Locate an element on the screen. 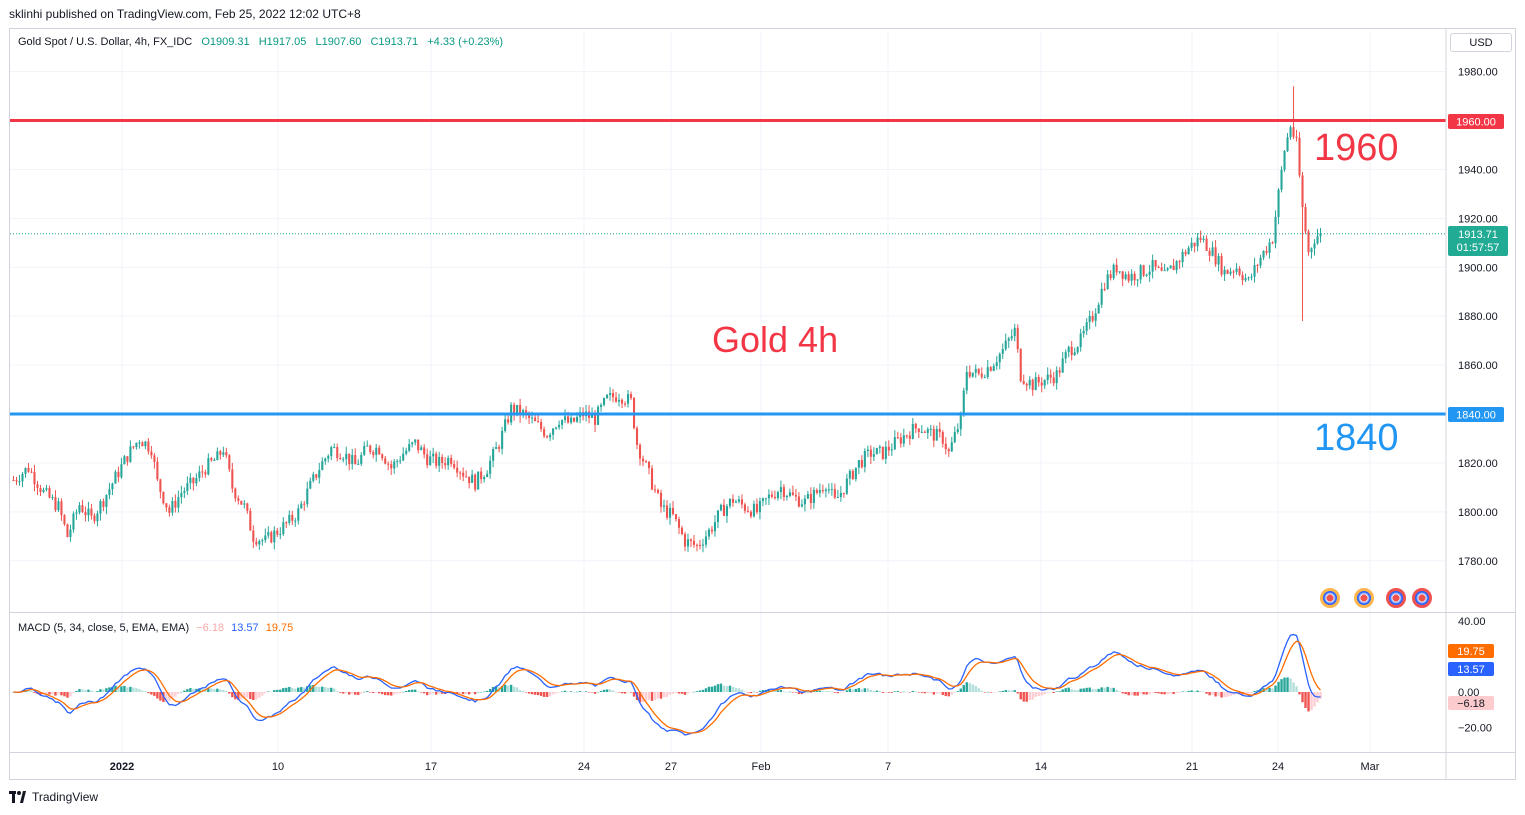 Image resolution: width=1525 pixels, height=815 pixels. time-tick-label: 17 is located at coordinates (431, 767).